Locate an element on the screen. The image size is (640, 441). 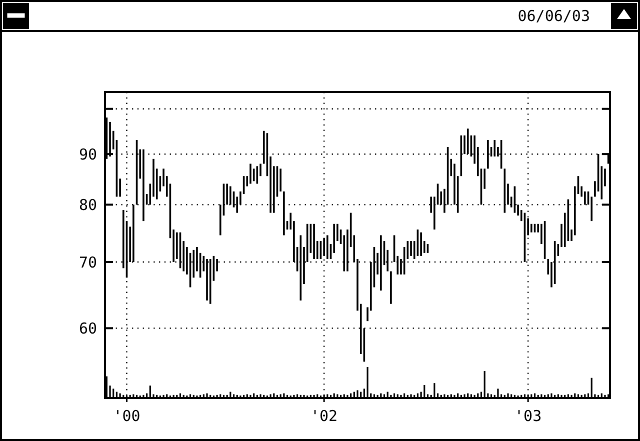
y-tick-label: 90 is located at coordinates (87, 154).